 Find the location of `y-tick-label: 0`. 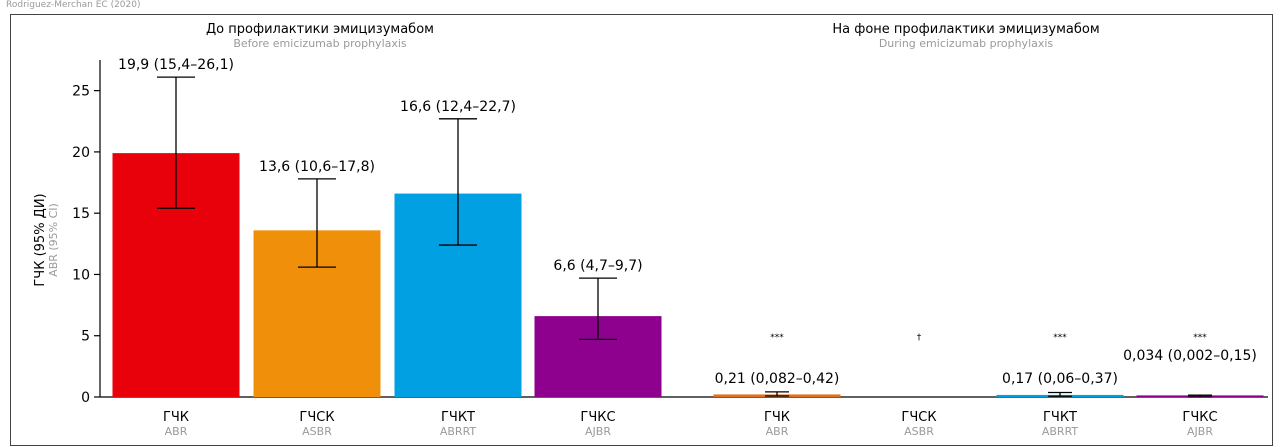

y-tick-label: 0 is located at coordinates (85, 398).